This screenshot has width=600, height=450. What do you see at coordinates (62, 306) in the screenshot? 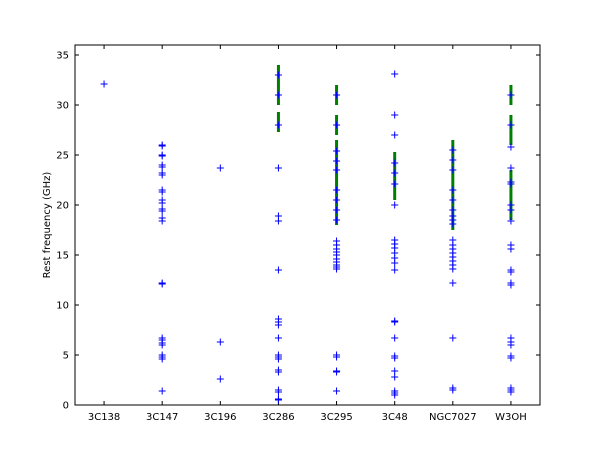
I see `y-tick-label: 10` at bounding box center [62, 306].